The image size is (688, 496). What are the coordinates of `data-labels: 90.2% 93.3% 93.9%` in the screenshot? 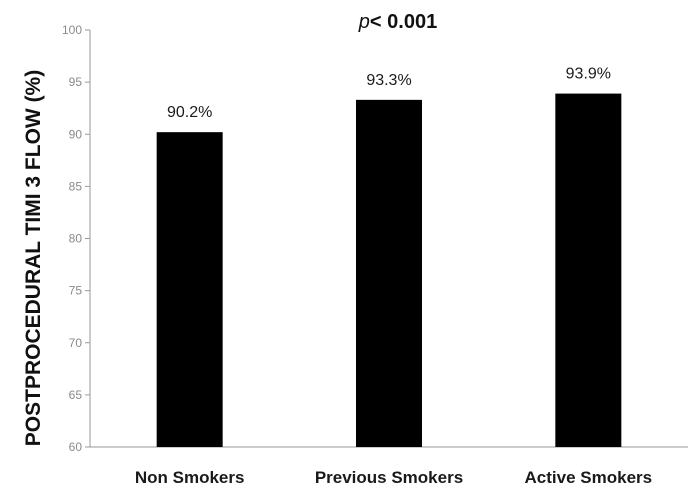 It's located at (389, 94).